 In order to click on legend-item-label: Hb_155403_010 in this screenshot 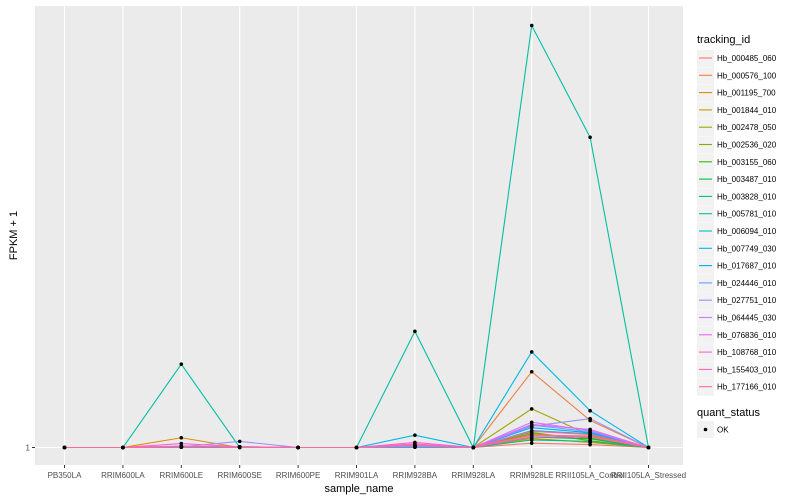, I will do `click(747, 369)`.